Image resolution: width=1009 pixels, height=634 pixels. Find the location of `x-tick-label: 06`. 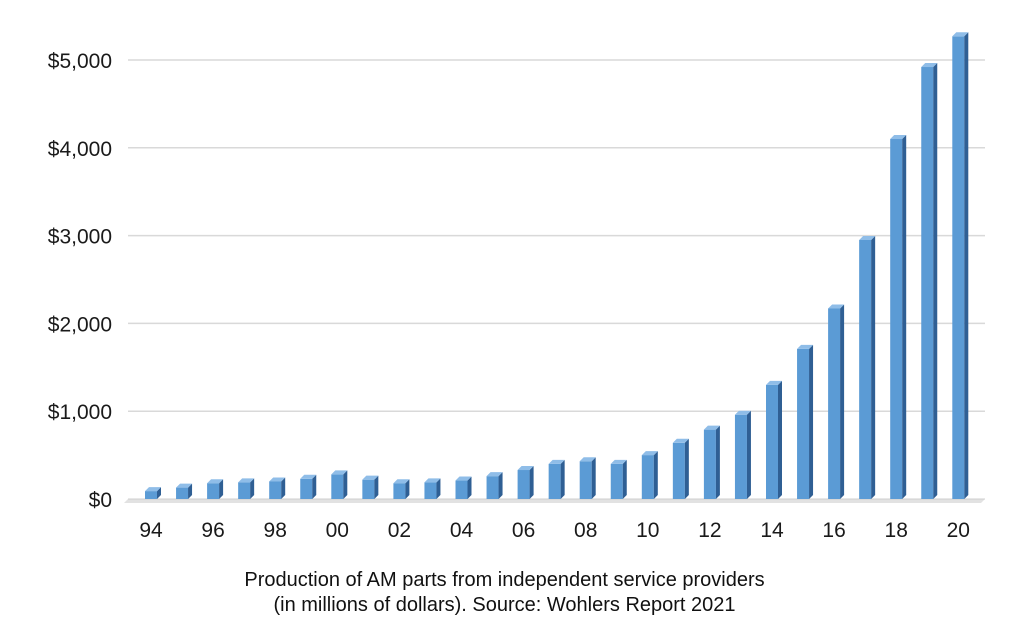

x-tick-label: 06 is located at coordinates (523, 530).